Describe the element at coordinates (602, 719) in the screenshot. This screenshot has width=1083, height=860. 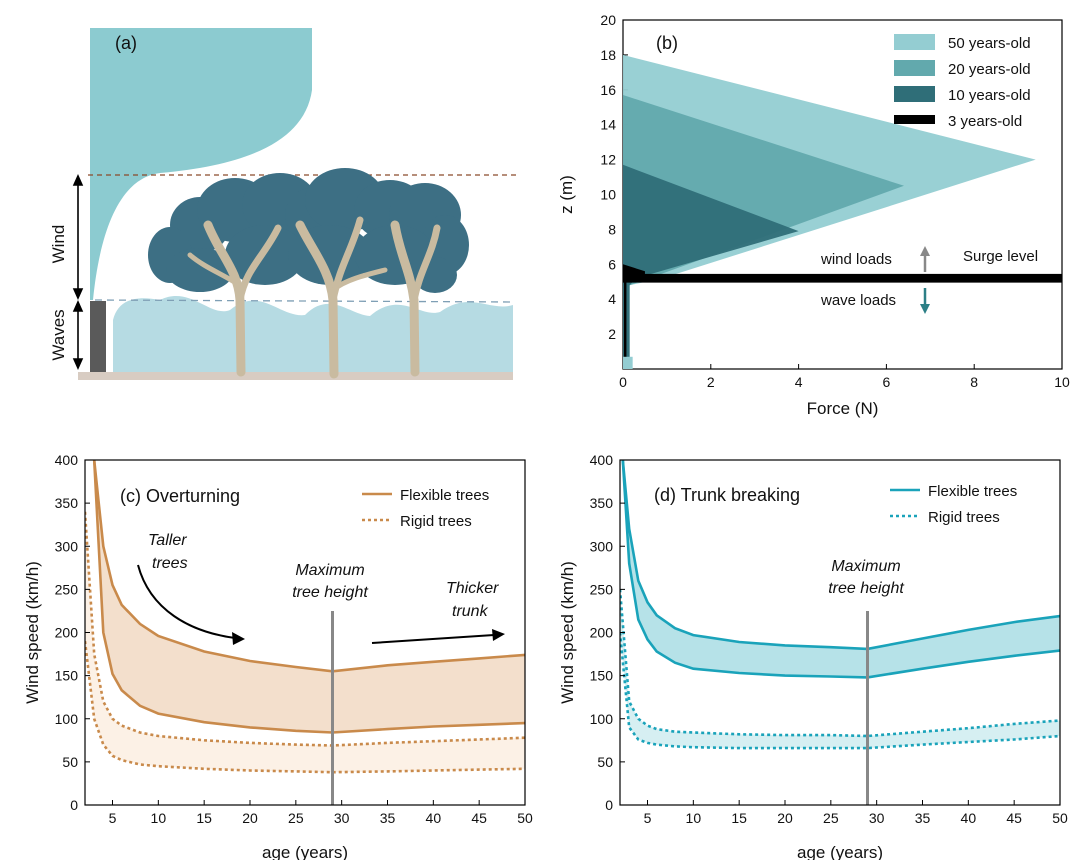
I see `panel-d-y-tick-label: 100` at that location.